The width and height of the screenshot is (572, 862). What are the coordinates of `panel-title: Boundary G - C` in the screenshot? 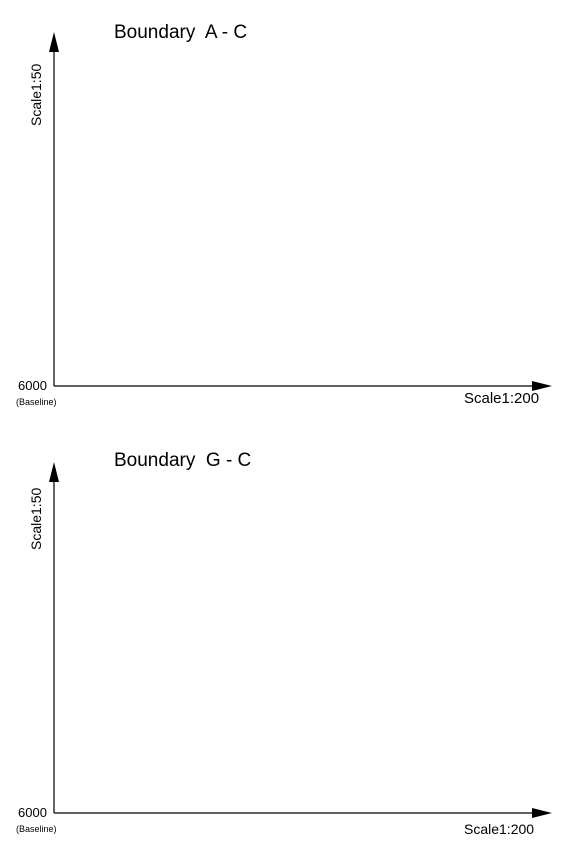 It's located at (182, 461).